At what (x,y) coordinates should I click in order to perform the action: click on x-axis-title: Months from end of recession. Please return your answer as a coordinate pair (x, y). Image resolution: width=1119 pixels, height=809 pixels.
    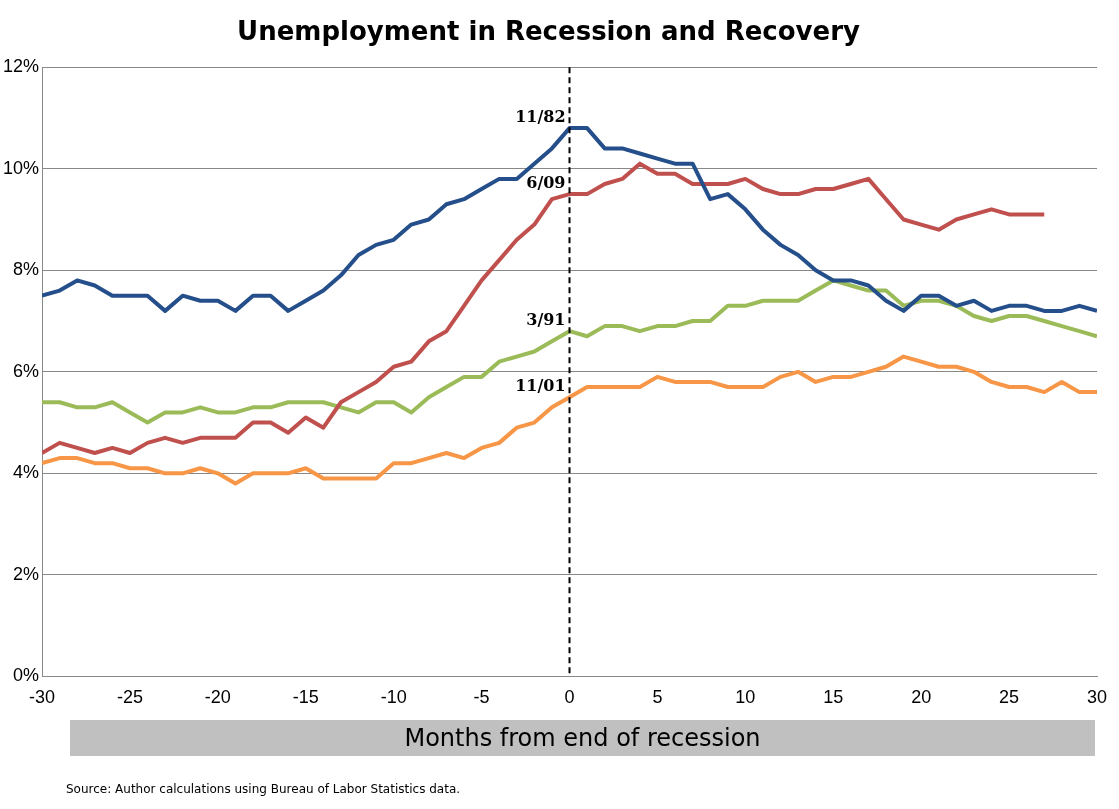
    Looking at the image, I should click on (582, 738).